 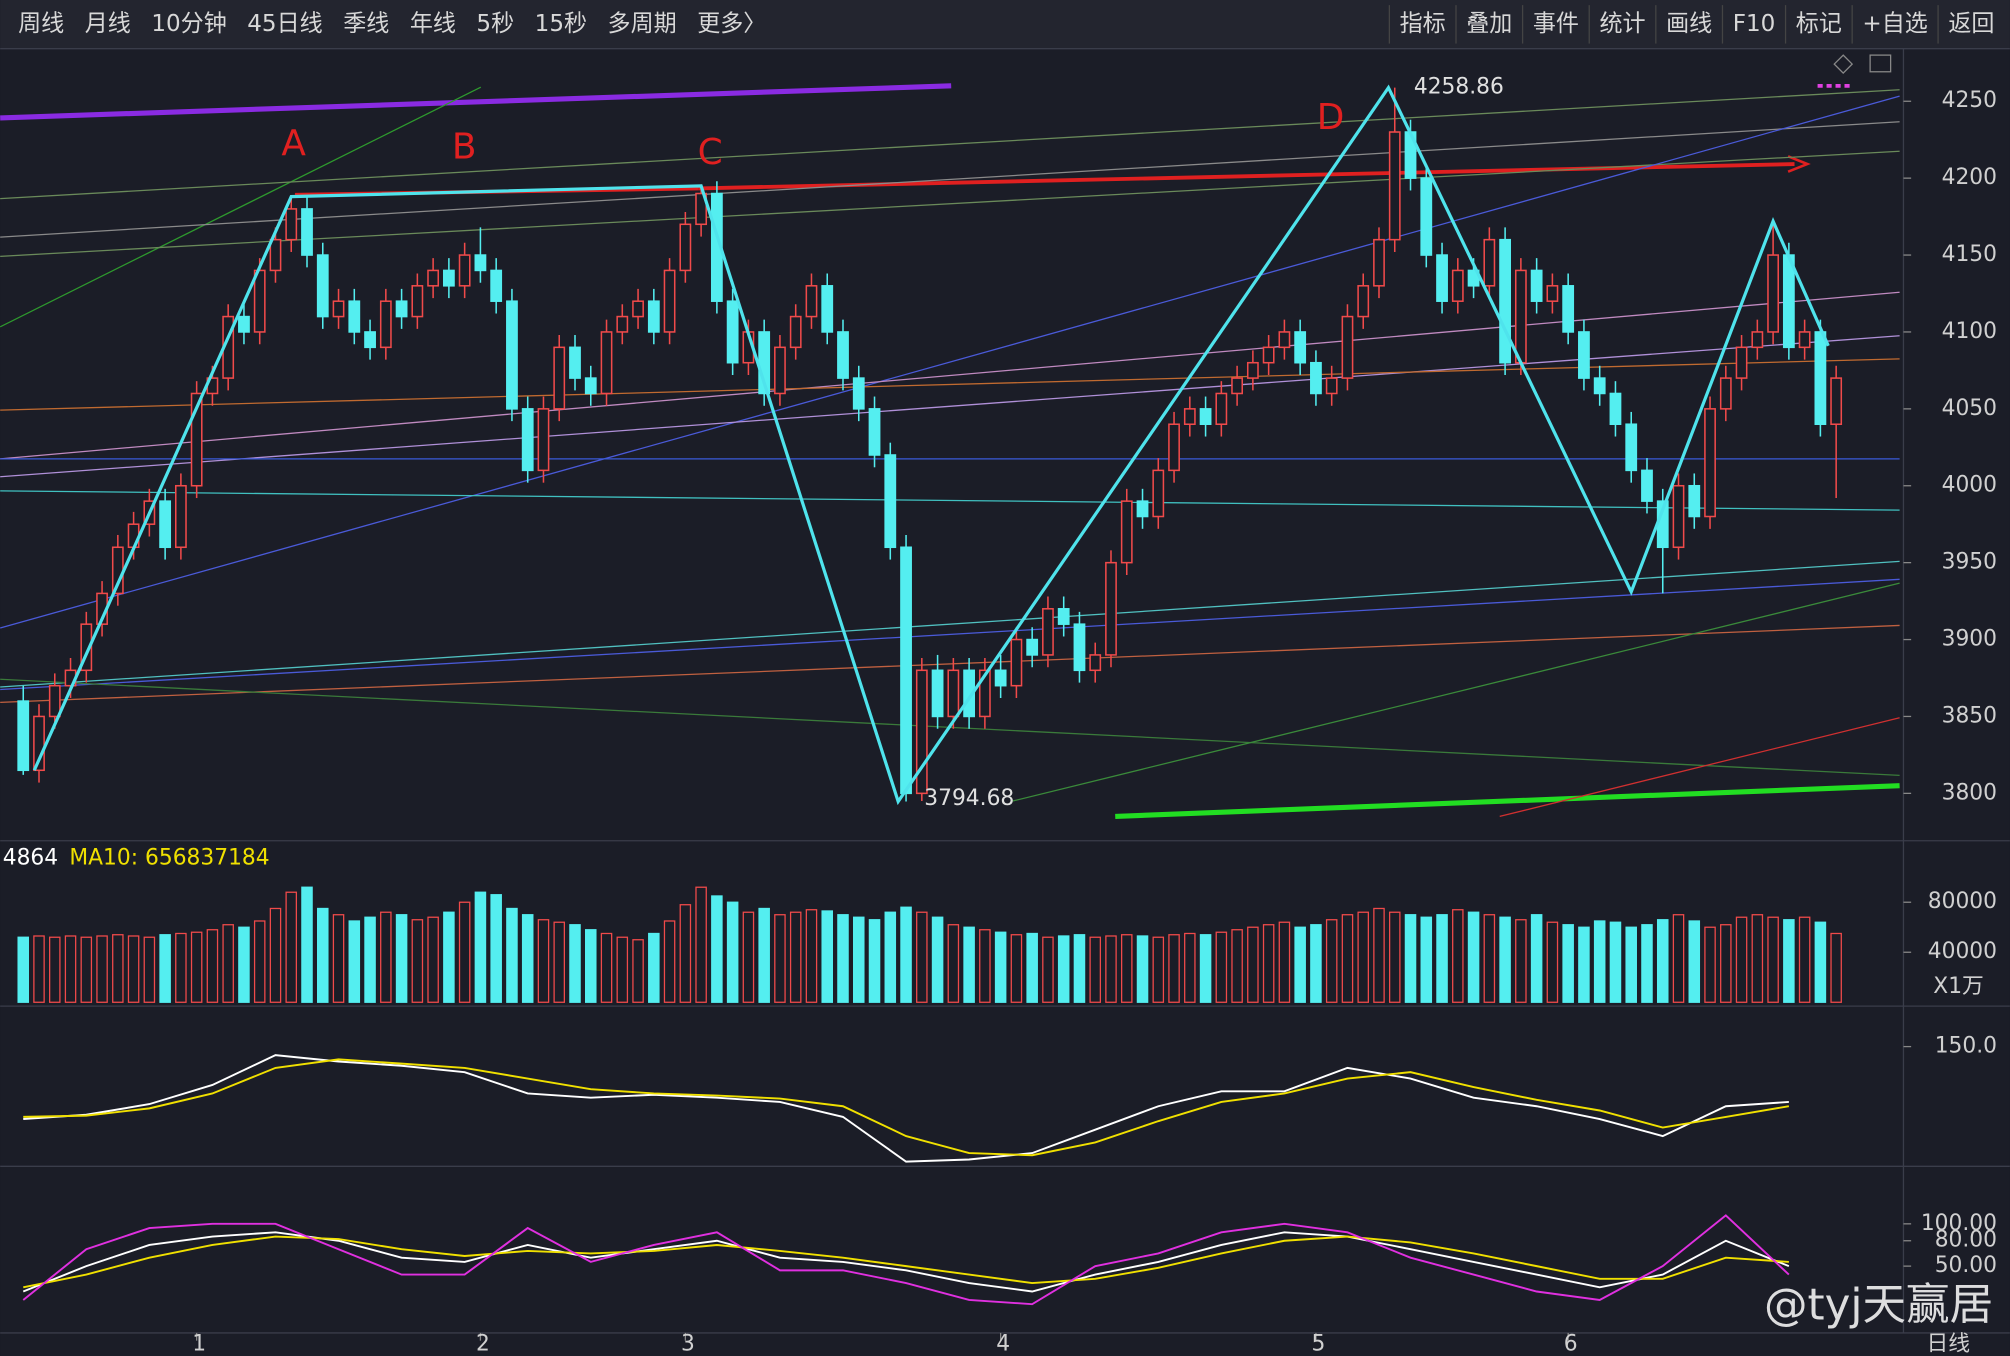 I want to click on toolbar-button: 5秒, so click(x=495, y=24).